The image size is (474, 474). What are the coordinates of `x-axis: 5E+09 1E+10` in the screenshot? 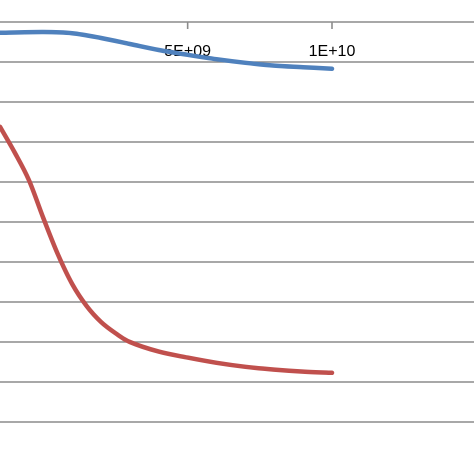 It's located at (237, 40).